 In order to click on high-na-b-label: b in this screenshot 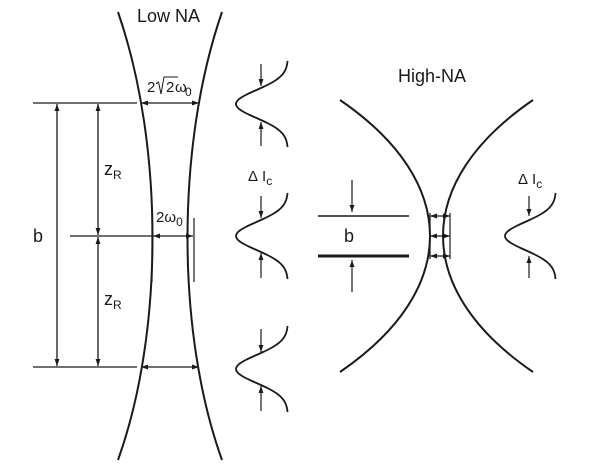, I will do `click(349, 236)`.